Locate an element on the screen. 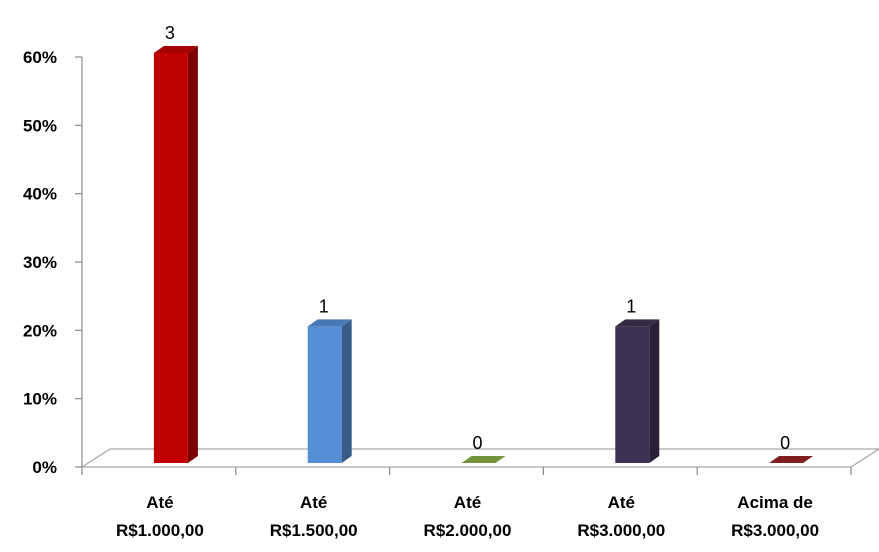 This screenshot has width=879, height=552. y-tick-label: 20% is located at coordinates (40, 330).